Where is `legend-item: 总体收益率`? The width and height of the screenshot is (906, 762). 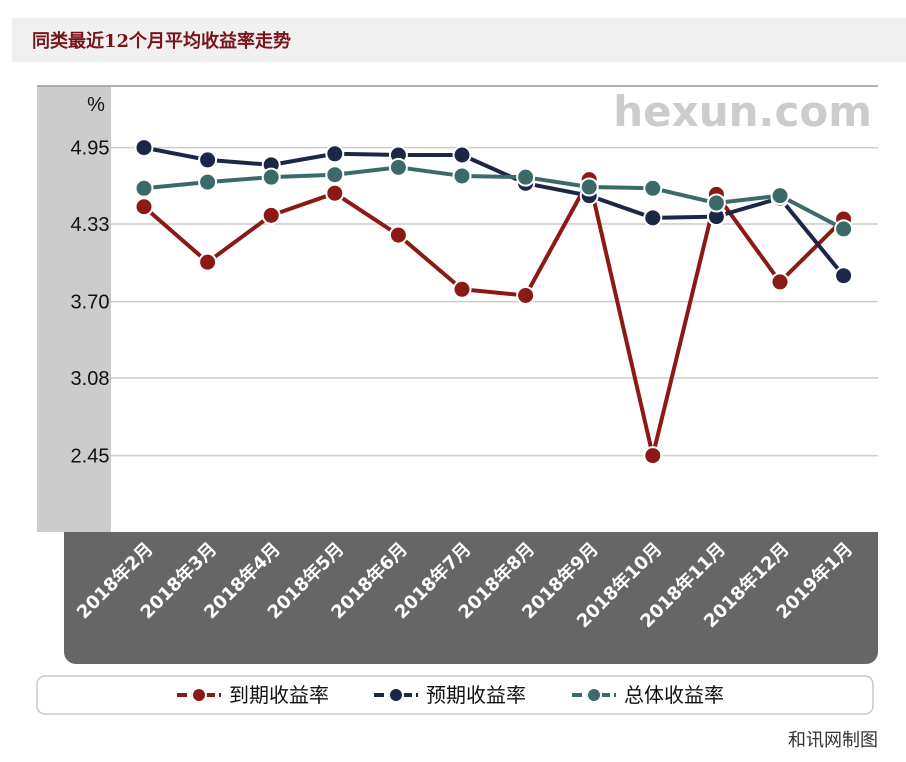
legend-item: 总体收益率 is located at coordinates (648, 695).